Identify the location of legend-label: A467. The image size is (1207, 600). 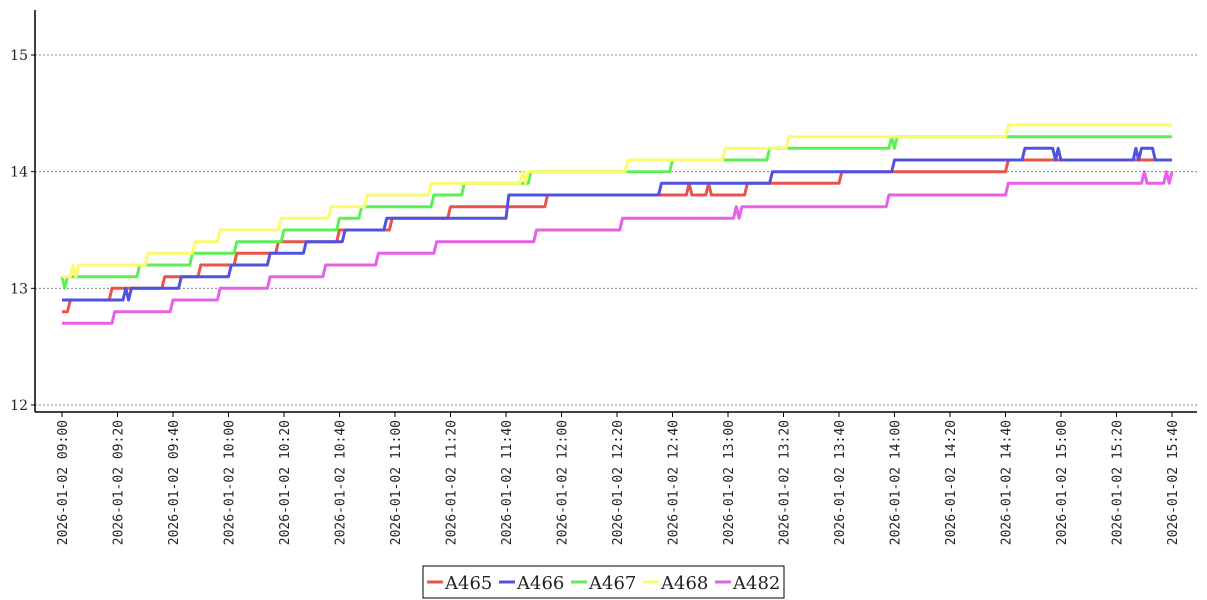
(612, 583).